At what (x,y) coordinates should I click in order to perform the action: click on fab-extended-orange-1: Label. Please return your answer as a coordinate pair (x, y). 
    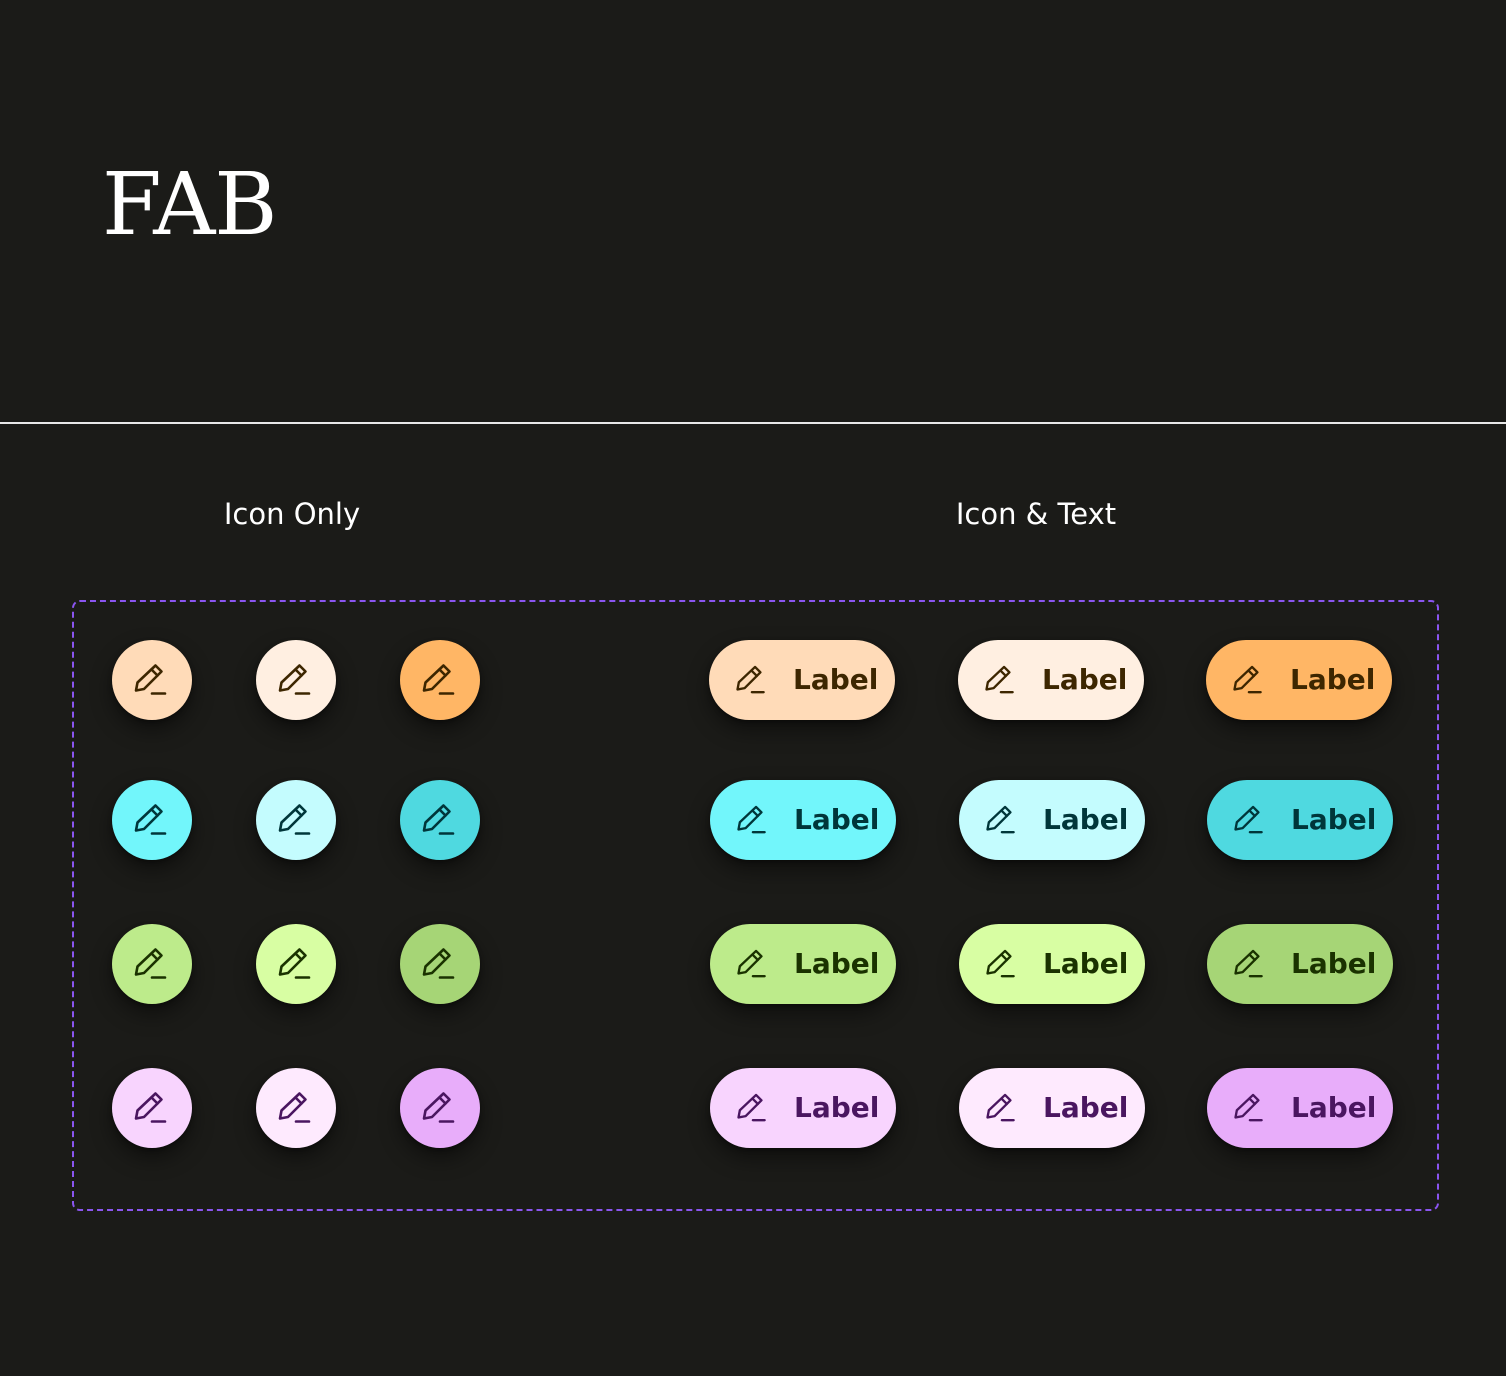
    Looking at the image, I should click on (802, 680).